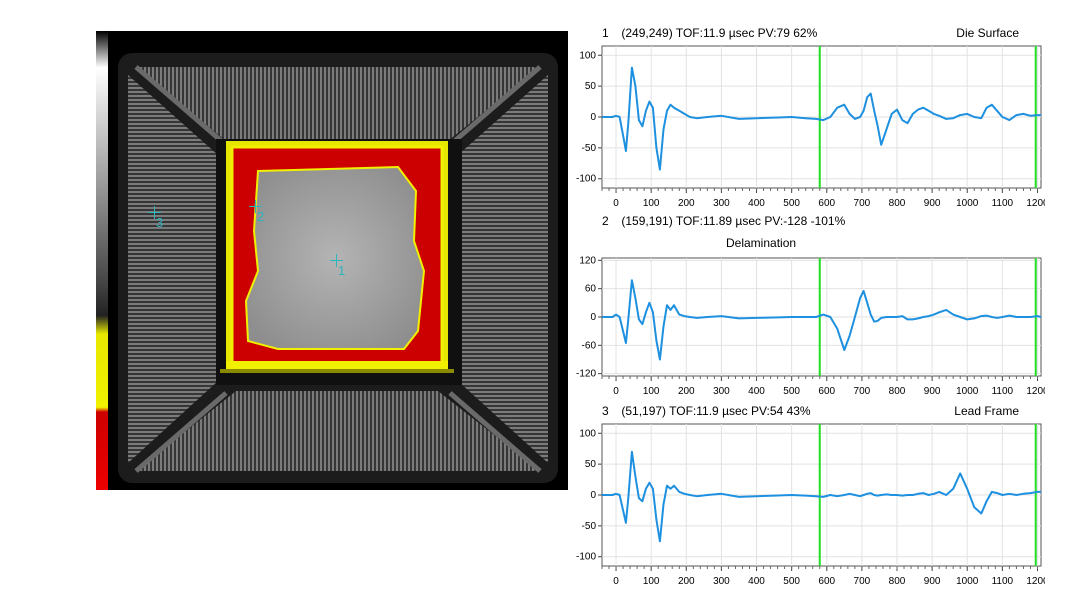 This screenshot has width=1080, height=599. What do you see at coordinates (102, 260) in the screenshot?
I see `color-scale-bar` at bounding box center [102, 260].